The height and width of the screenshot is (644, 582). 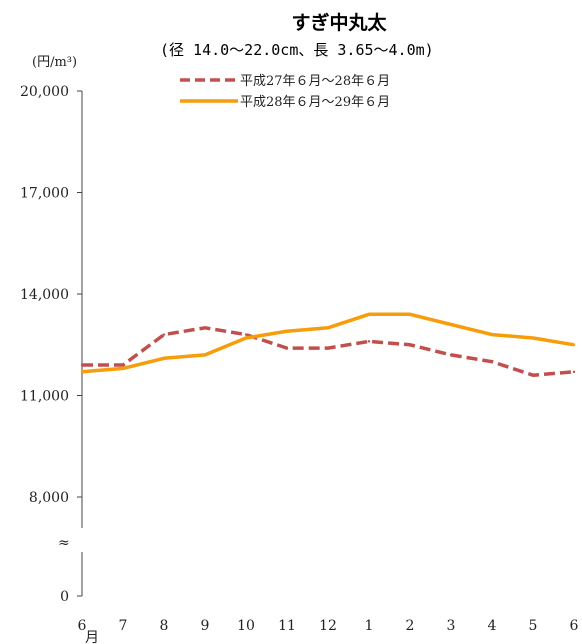 What do you see at coordinates (315, 102) in the screenshot?
I see `legend-label-series-2: 平成28年６月〜29年６月` at bounding box center [315, 102].